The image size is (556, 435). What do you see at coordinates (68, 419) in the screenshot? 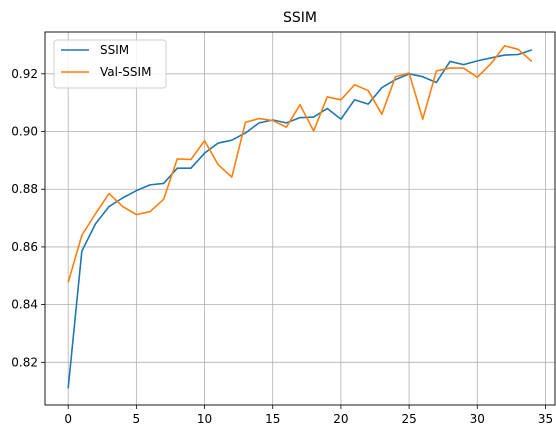
I see `x-tick-label: 0` at bounding box center [68, 419].